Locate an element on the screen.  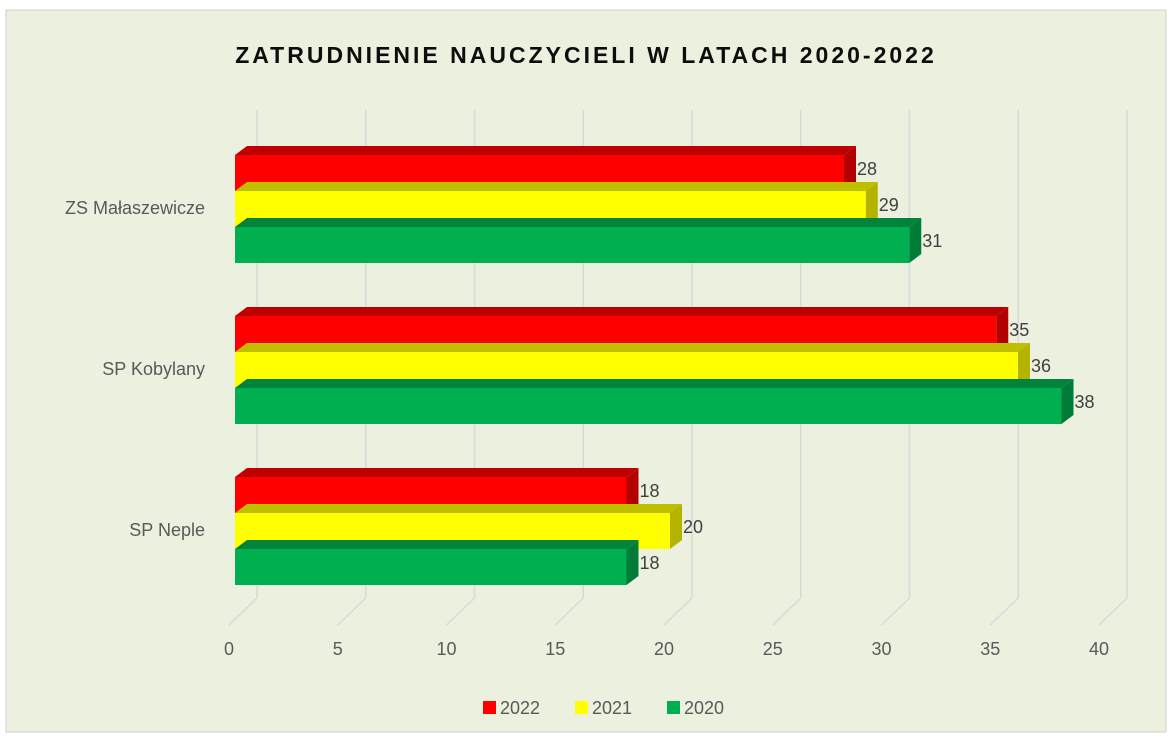
data-label: 35 is located at coordinates (1019, 330).